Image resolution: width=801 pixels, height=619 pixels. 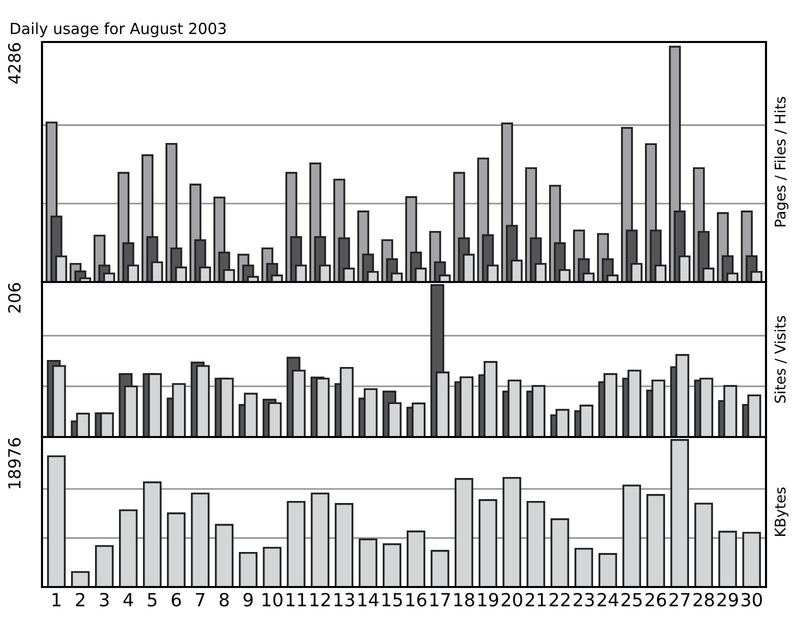 I want to click on x-tick-label: 11, so click(x=296, y=599).